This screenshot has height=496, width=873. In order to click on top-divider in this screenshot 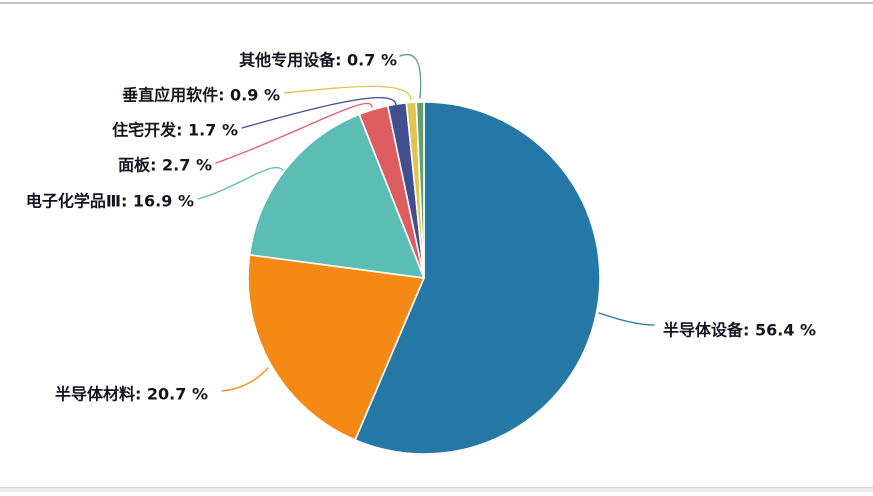, I will do `click(436, 3)`.